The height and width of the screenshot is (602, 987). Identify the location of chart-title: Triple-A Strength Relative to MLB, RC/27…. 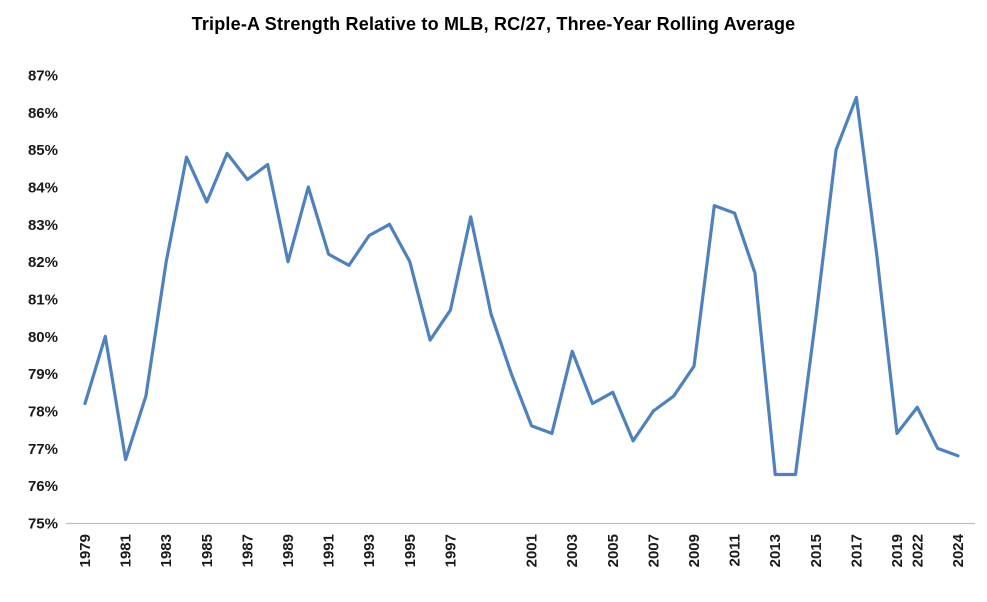
(493, 24).